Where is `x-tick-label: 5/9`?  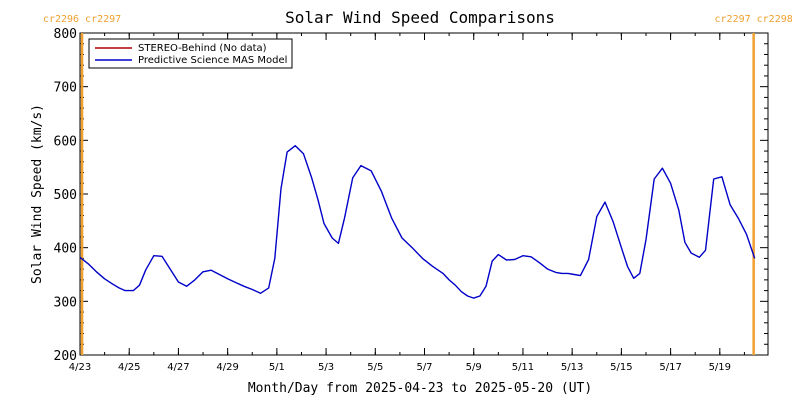
x-tick-label: 5/9 is located at coordinates (474, 367).